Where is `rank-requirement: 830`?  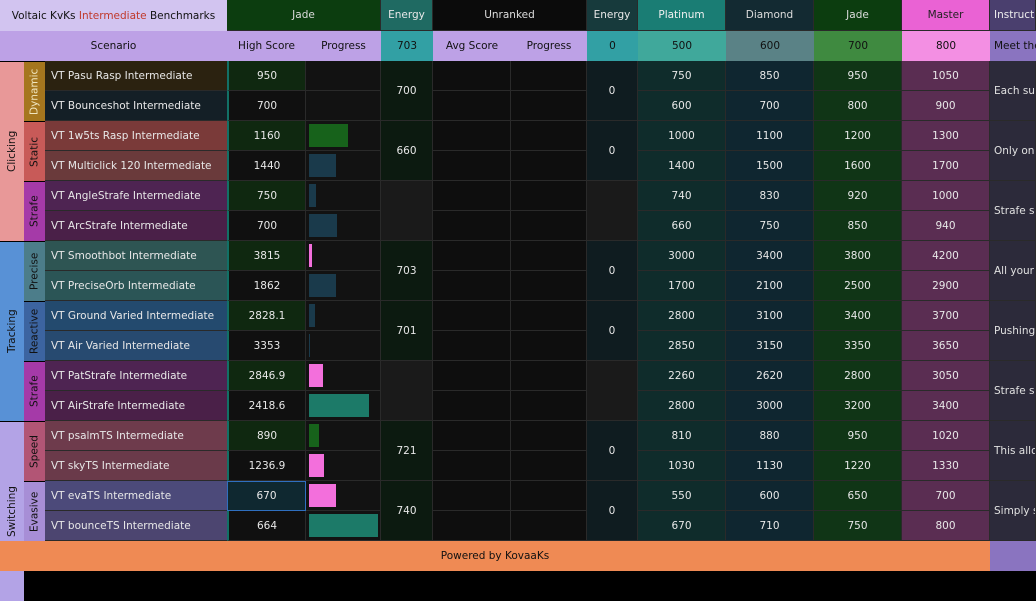
rank-requirement: 830 is located at coordinates (770, 196).